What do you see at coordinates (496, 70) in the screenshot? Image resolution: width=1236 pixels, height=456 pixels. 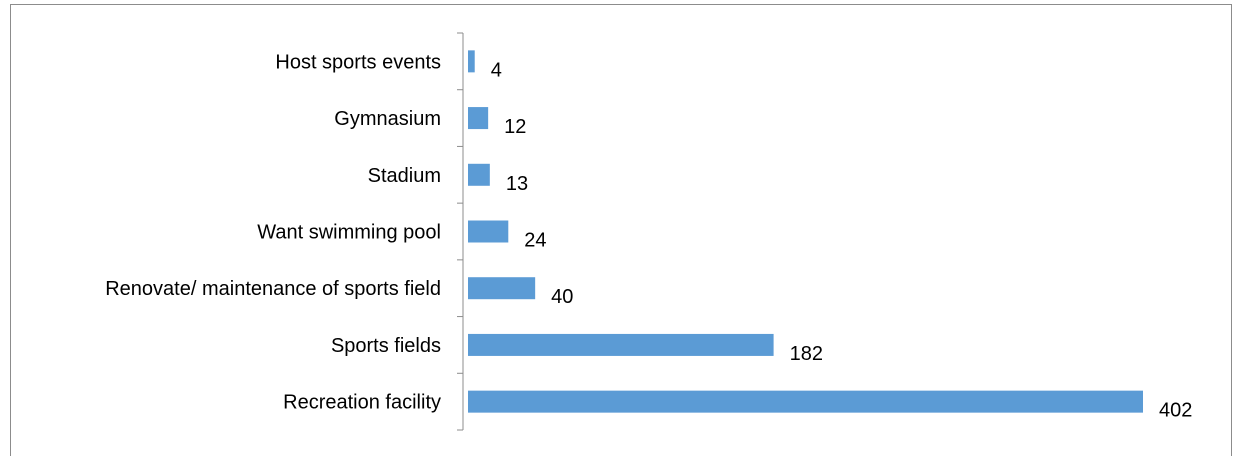 I see `data-label: 4` at bounding box center [496, 70].